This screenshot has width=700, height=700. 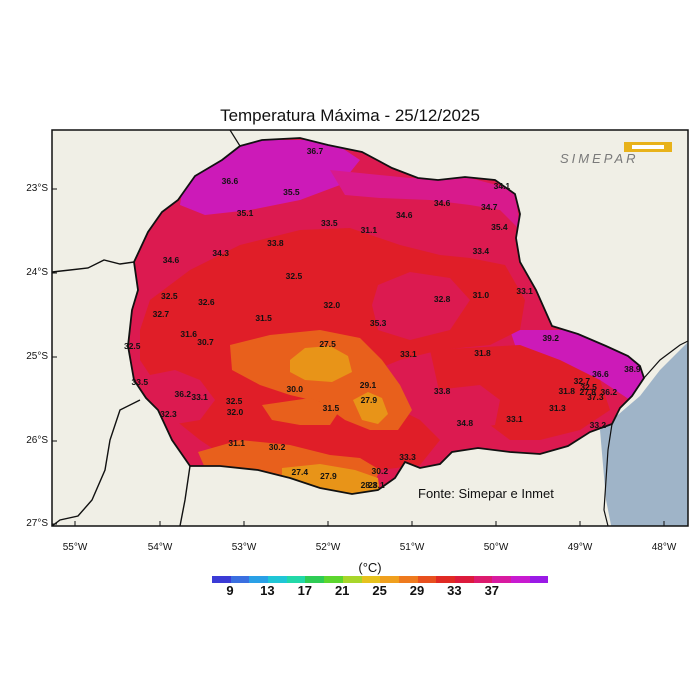 I want to click on station-value: 30.0, so click(x=295, y=389).